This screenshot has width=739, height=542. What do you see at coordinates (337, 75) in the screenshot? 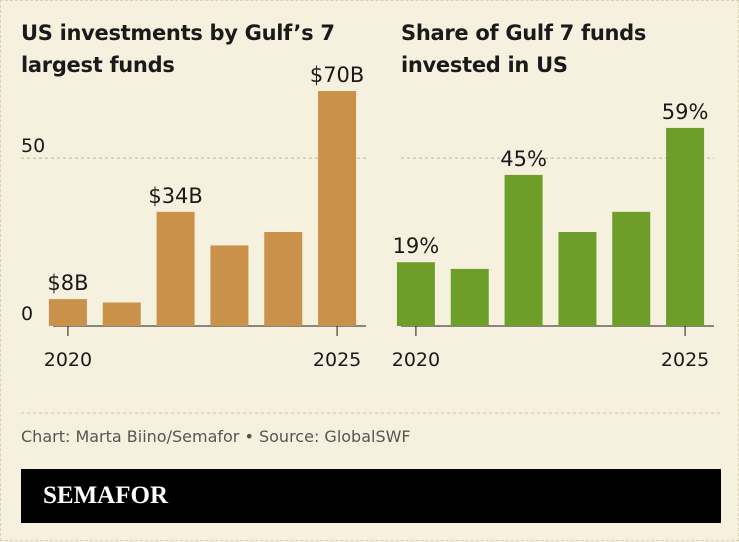
I see `value-label: $70B` at bounding box center [337, 75].